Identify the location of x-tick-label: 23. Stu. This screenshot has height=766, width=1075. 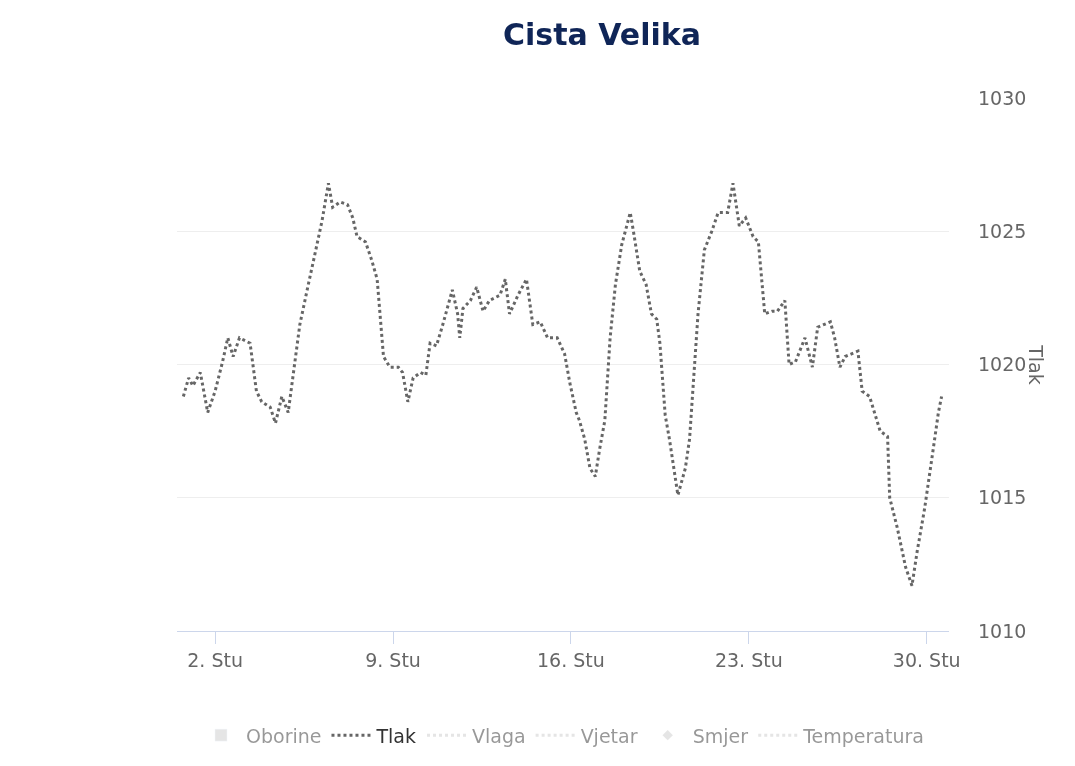
(748, 659).